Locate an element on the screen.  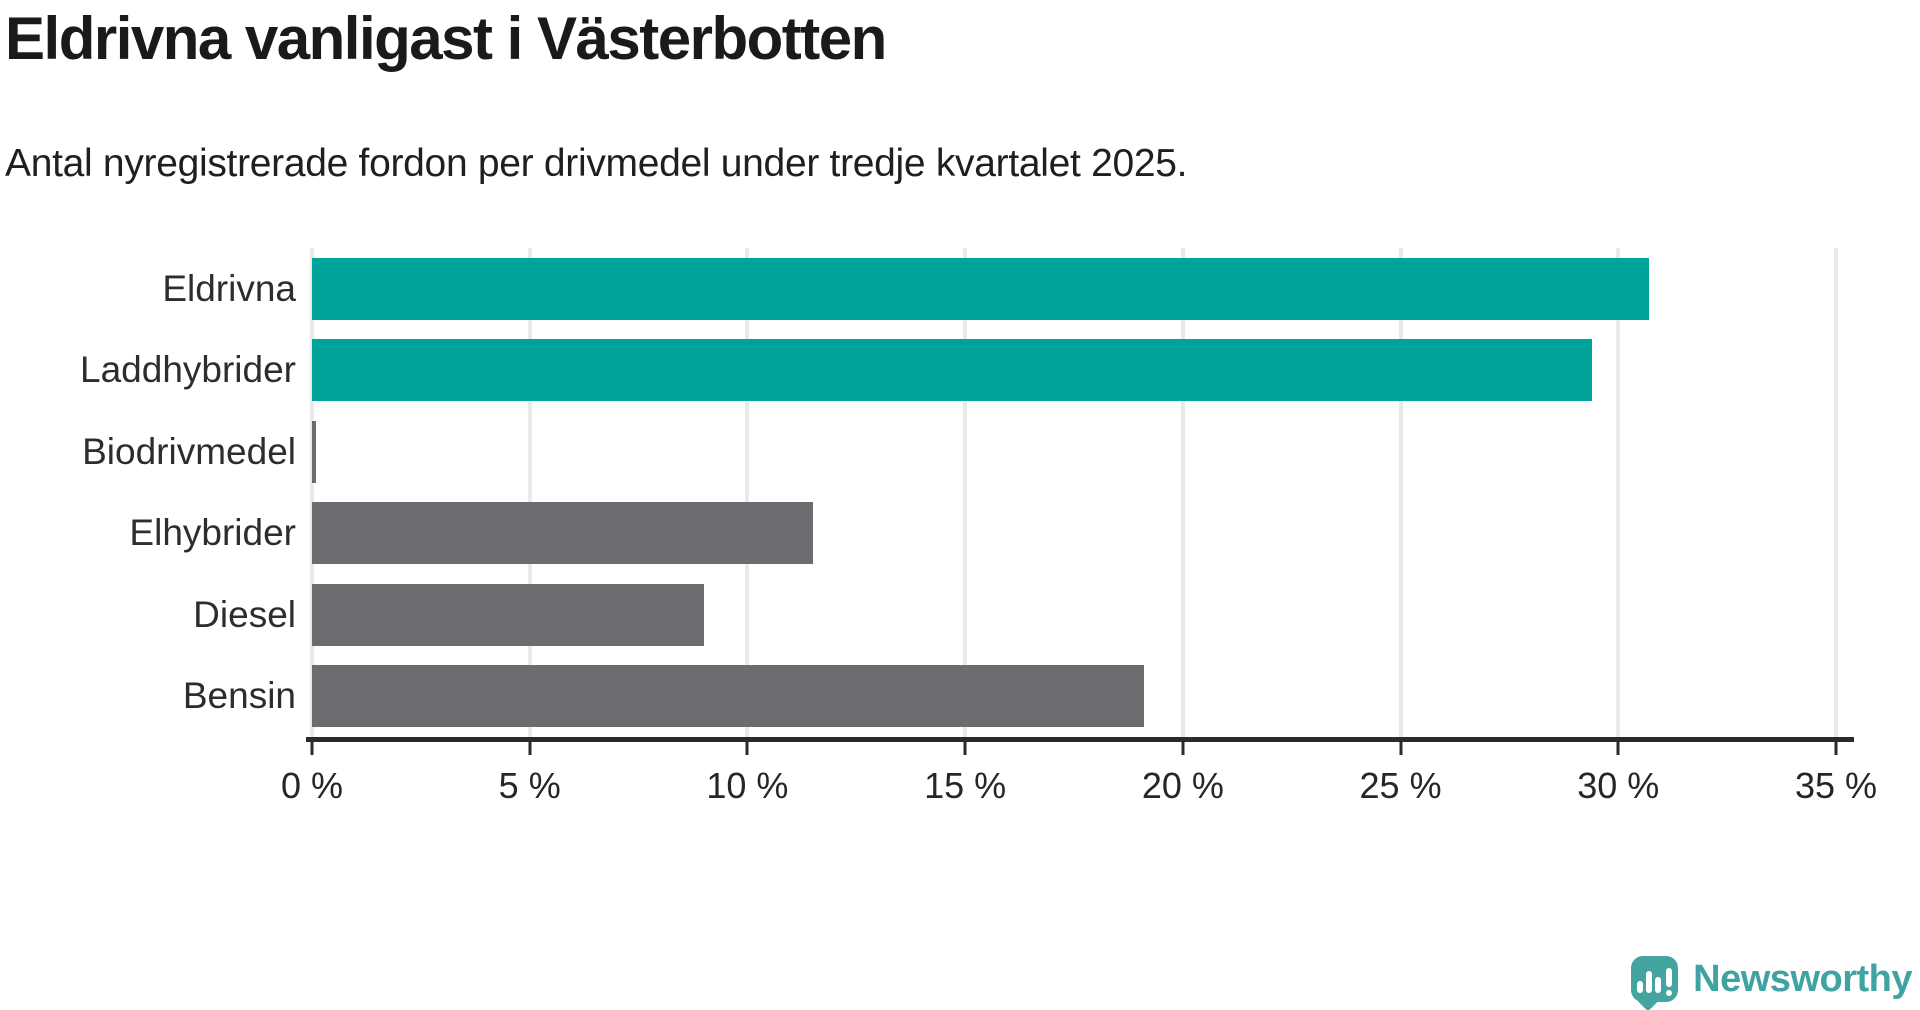
y-axis-label: Biodrivmedel is located at coordinates (189, 451).